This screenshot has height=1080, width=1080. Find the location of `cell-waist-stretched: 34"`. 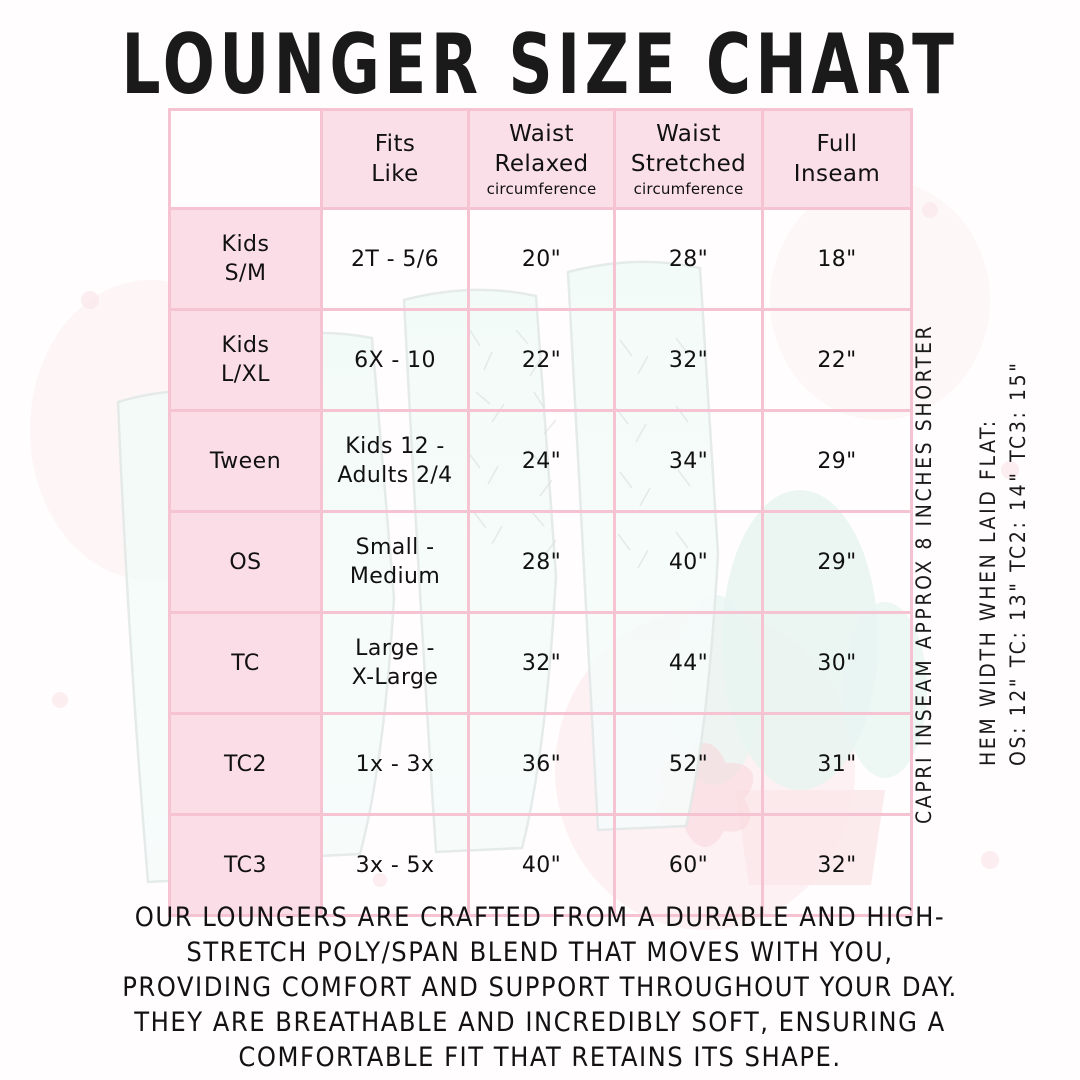

cell-waist-stretched: 34" is located at coordinates (688, 461).